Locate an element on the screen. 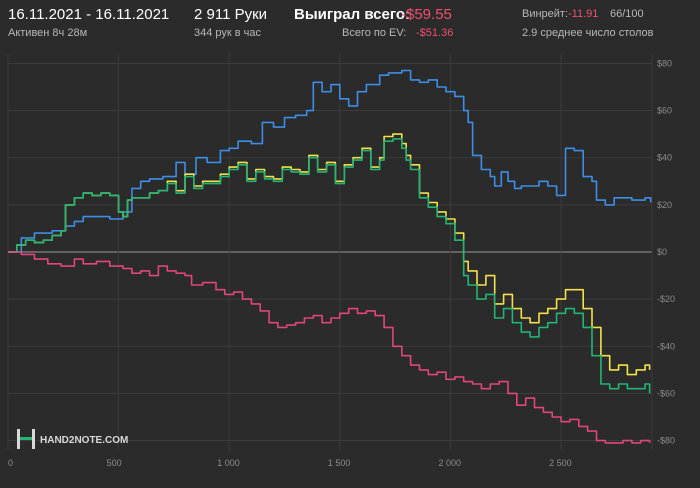  winrate-hands: 66/100 is located at coordinates (627, 14).